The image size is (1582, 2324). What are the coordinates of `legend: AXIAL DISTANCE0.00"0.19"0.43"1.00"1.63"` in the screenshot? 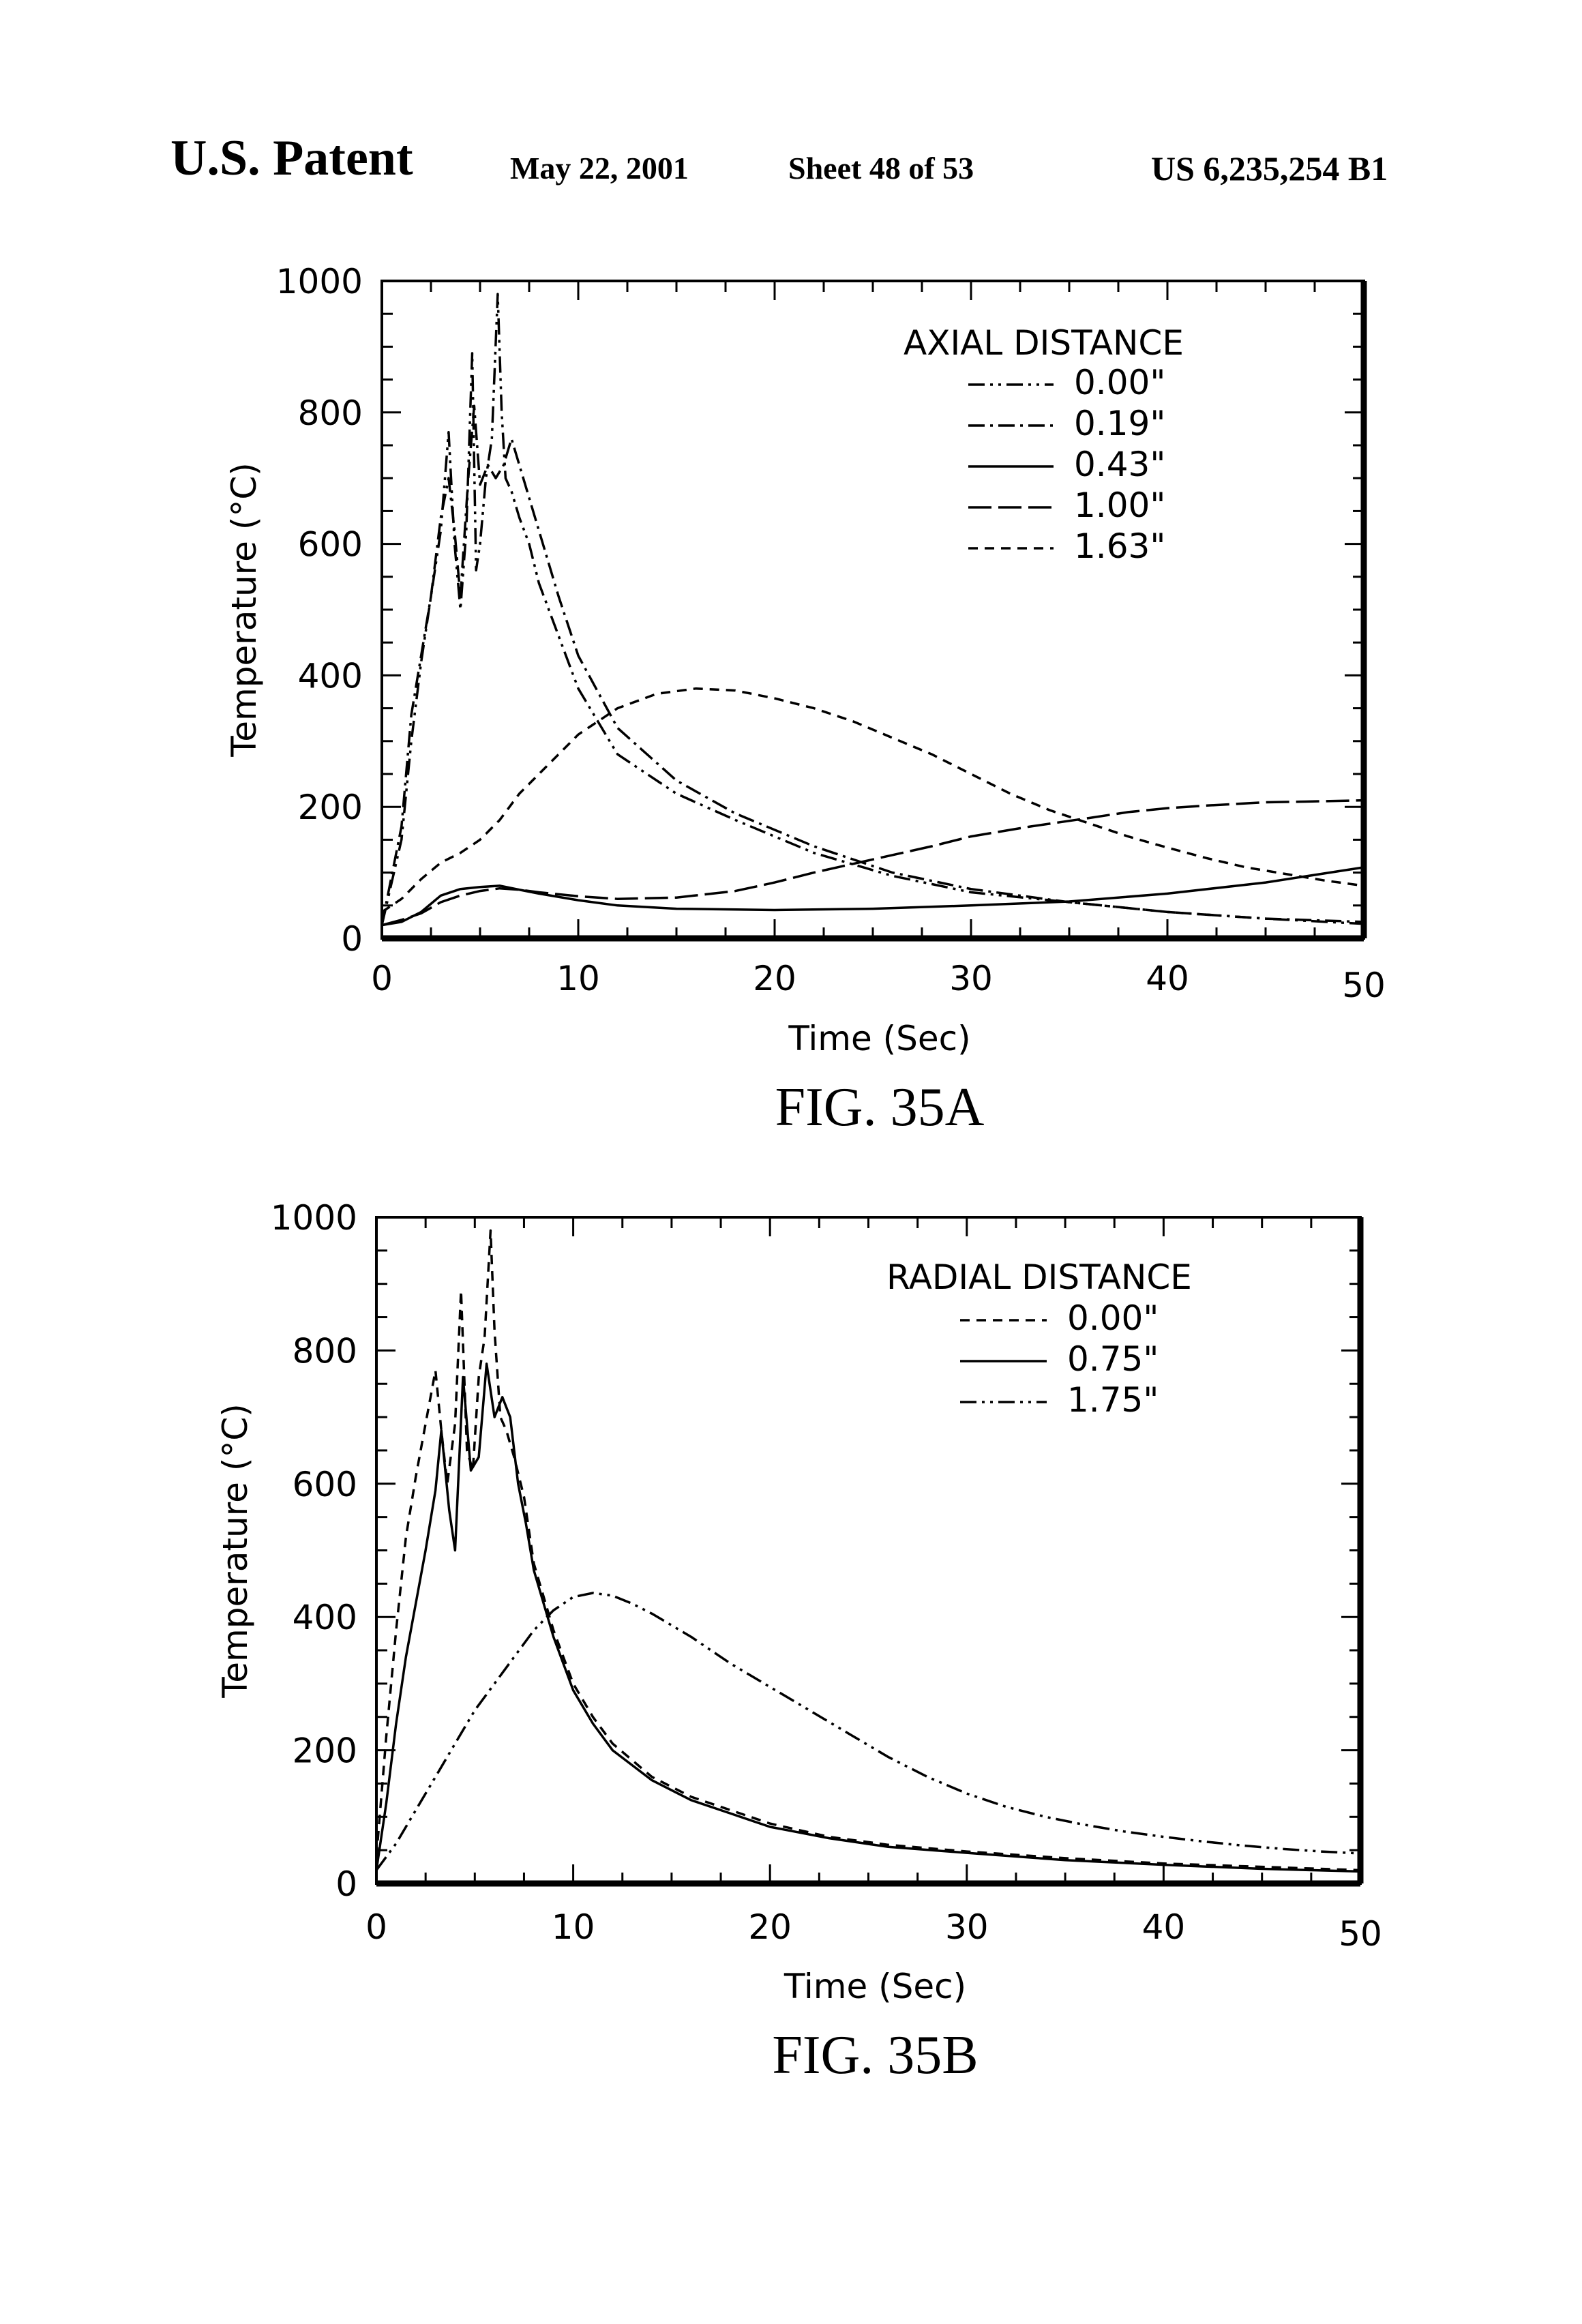 It's located at (1044, 444).